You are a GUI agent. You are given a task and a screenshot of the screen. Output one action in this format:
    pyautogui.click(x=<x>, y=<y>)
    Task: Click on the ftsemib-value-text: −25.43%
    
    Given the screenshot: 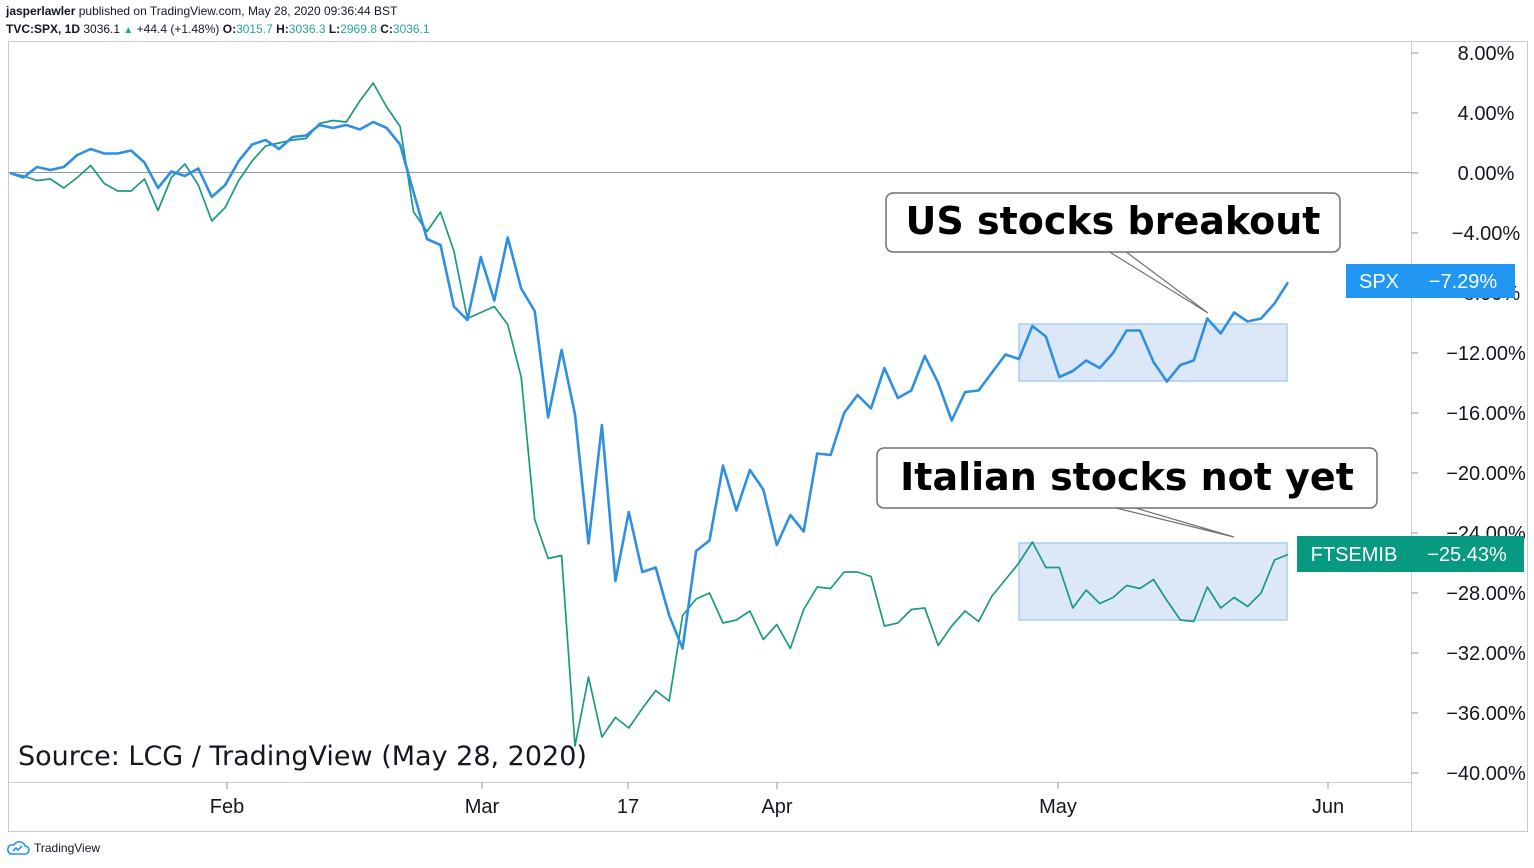 What is the action you would take?
    pyautogui.click(x=1467, y=555)
    